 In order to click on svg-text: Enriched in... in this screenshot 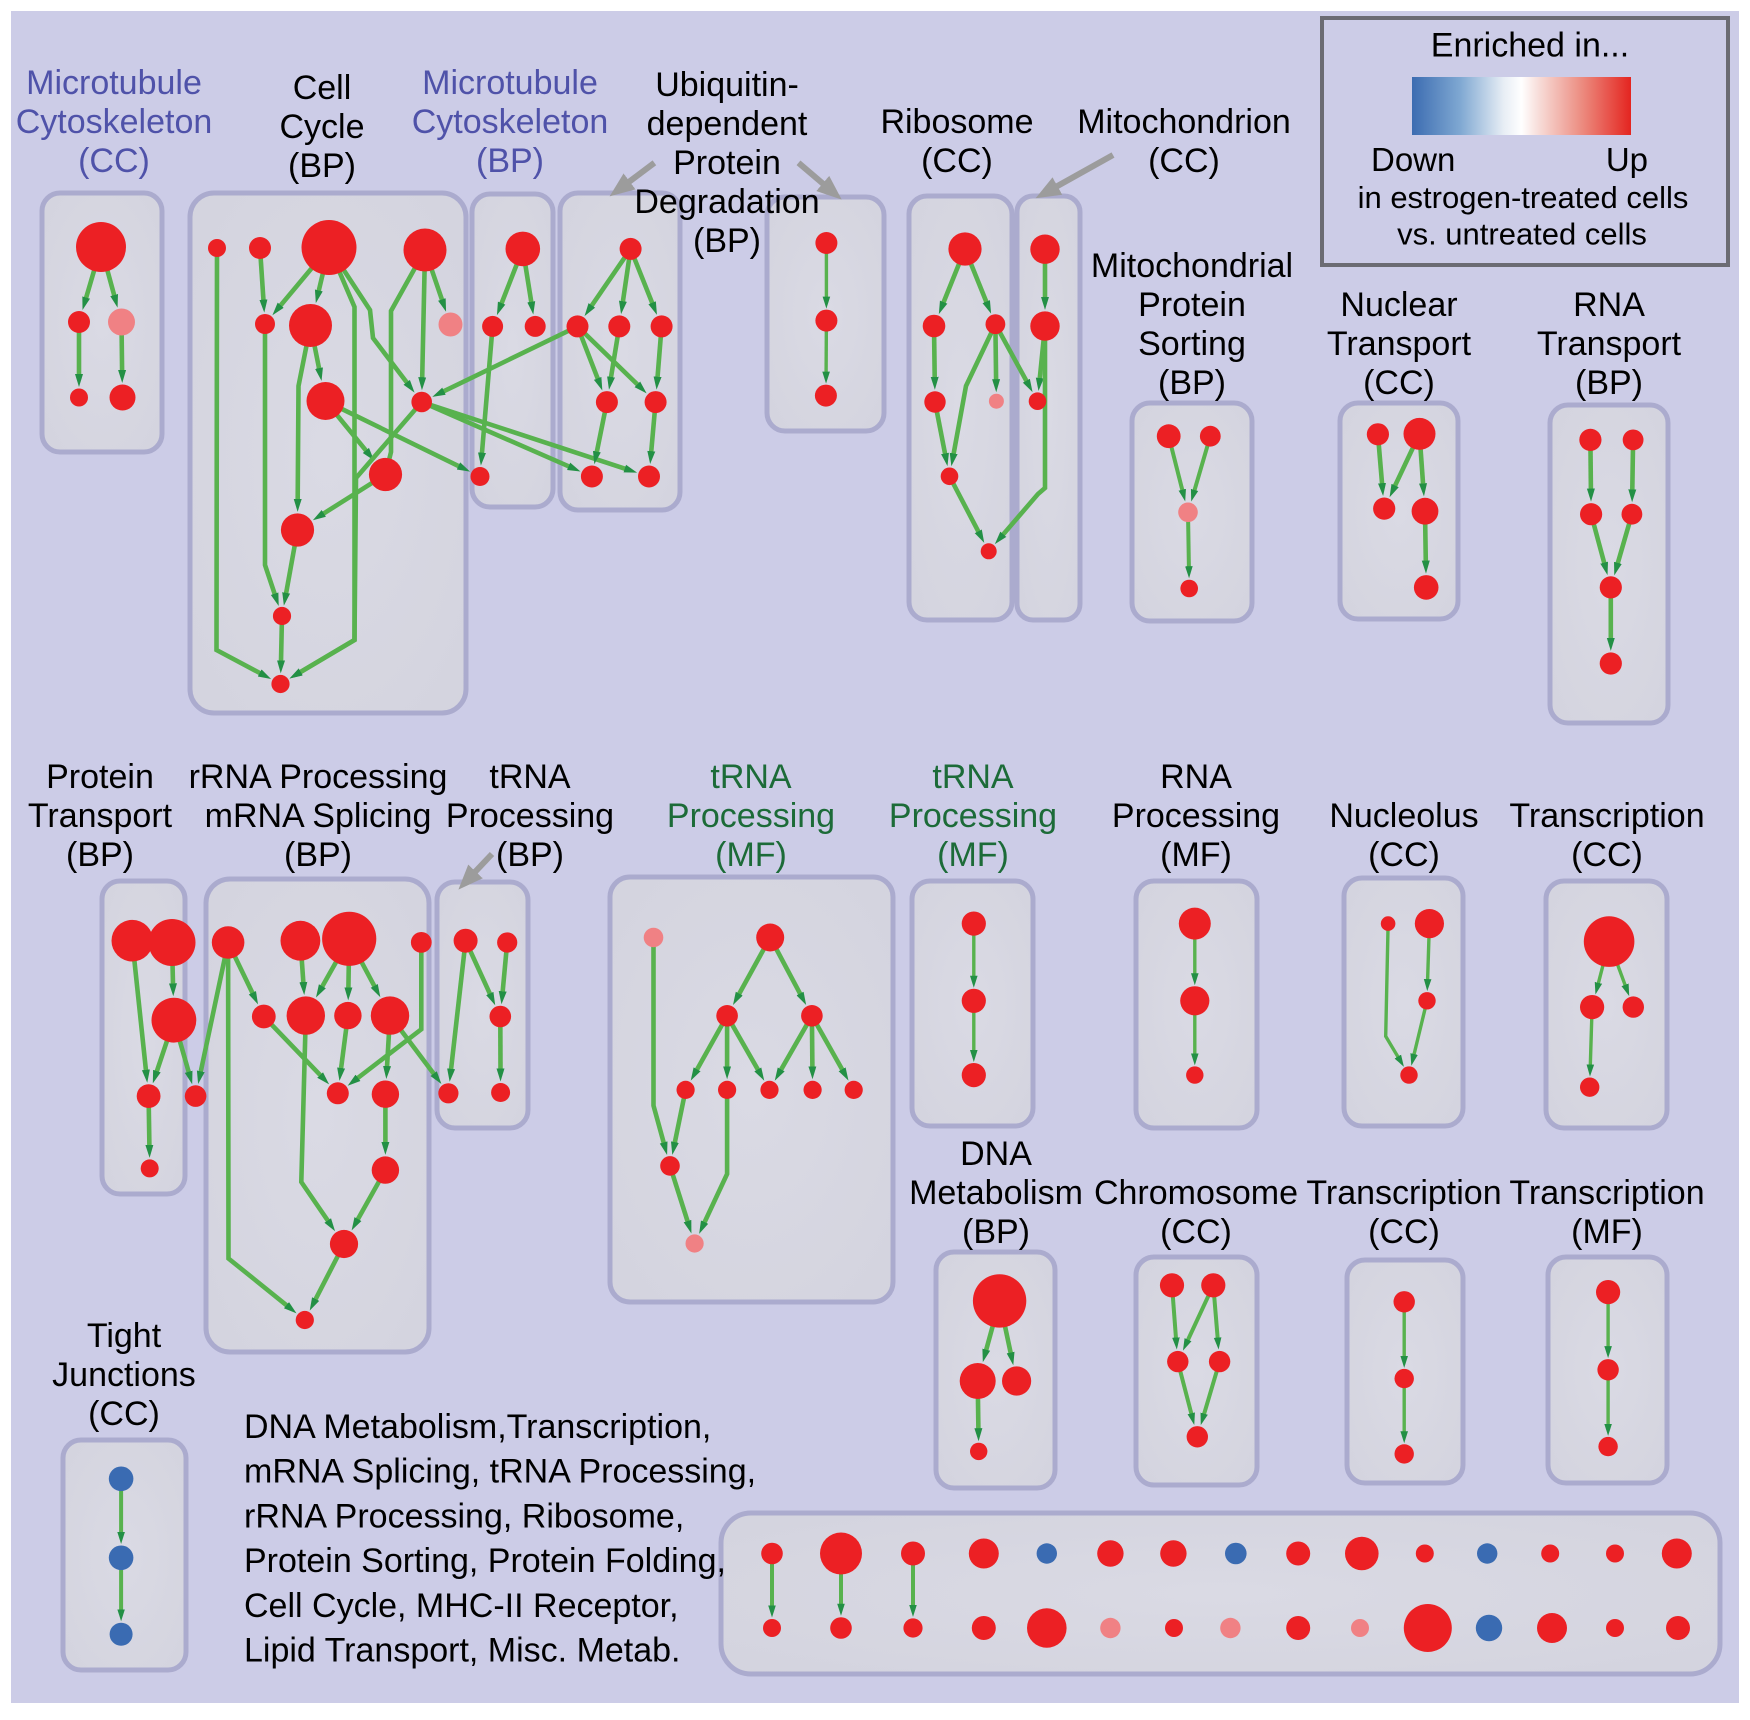, I will do `click(1530, 46)`.